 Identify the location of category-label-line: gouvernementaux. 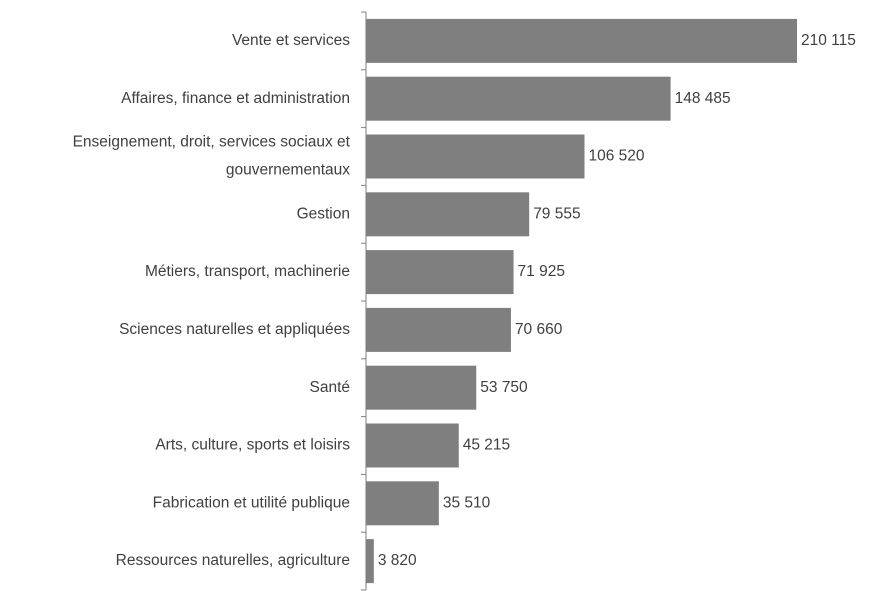
(288, 170).